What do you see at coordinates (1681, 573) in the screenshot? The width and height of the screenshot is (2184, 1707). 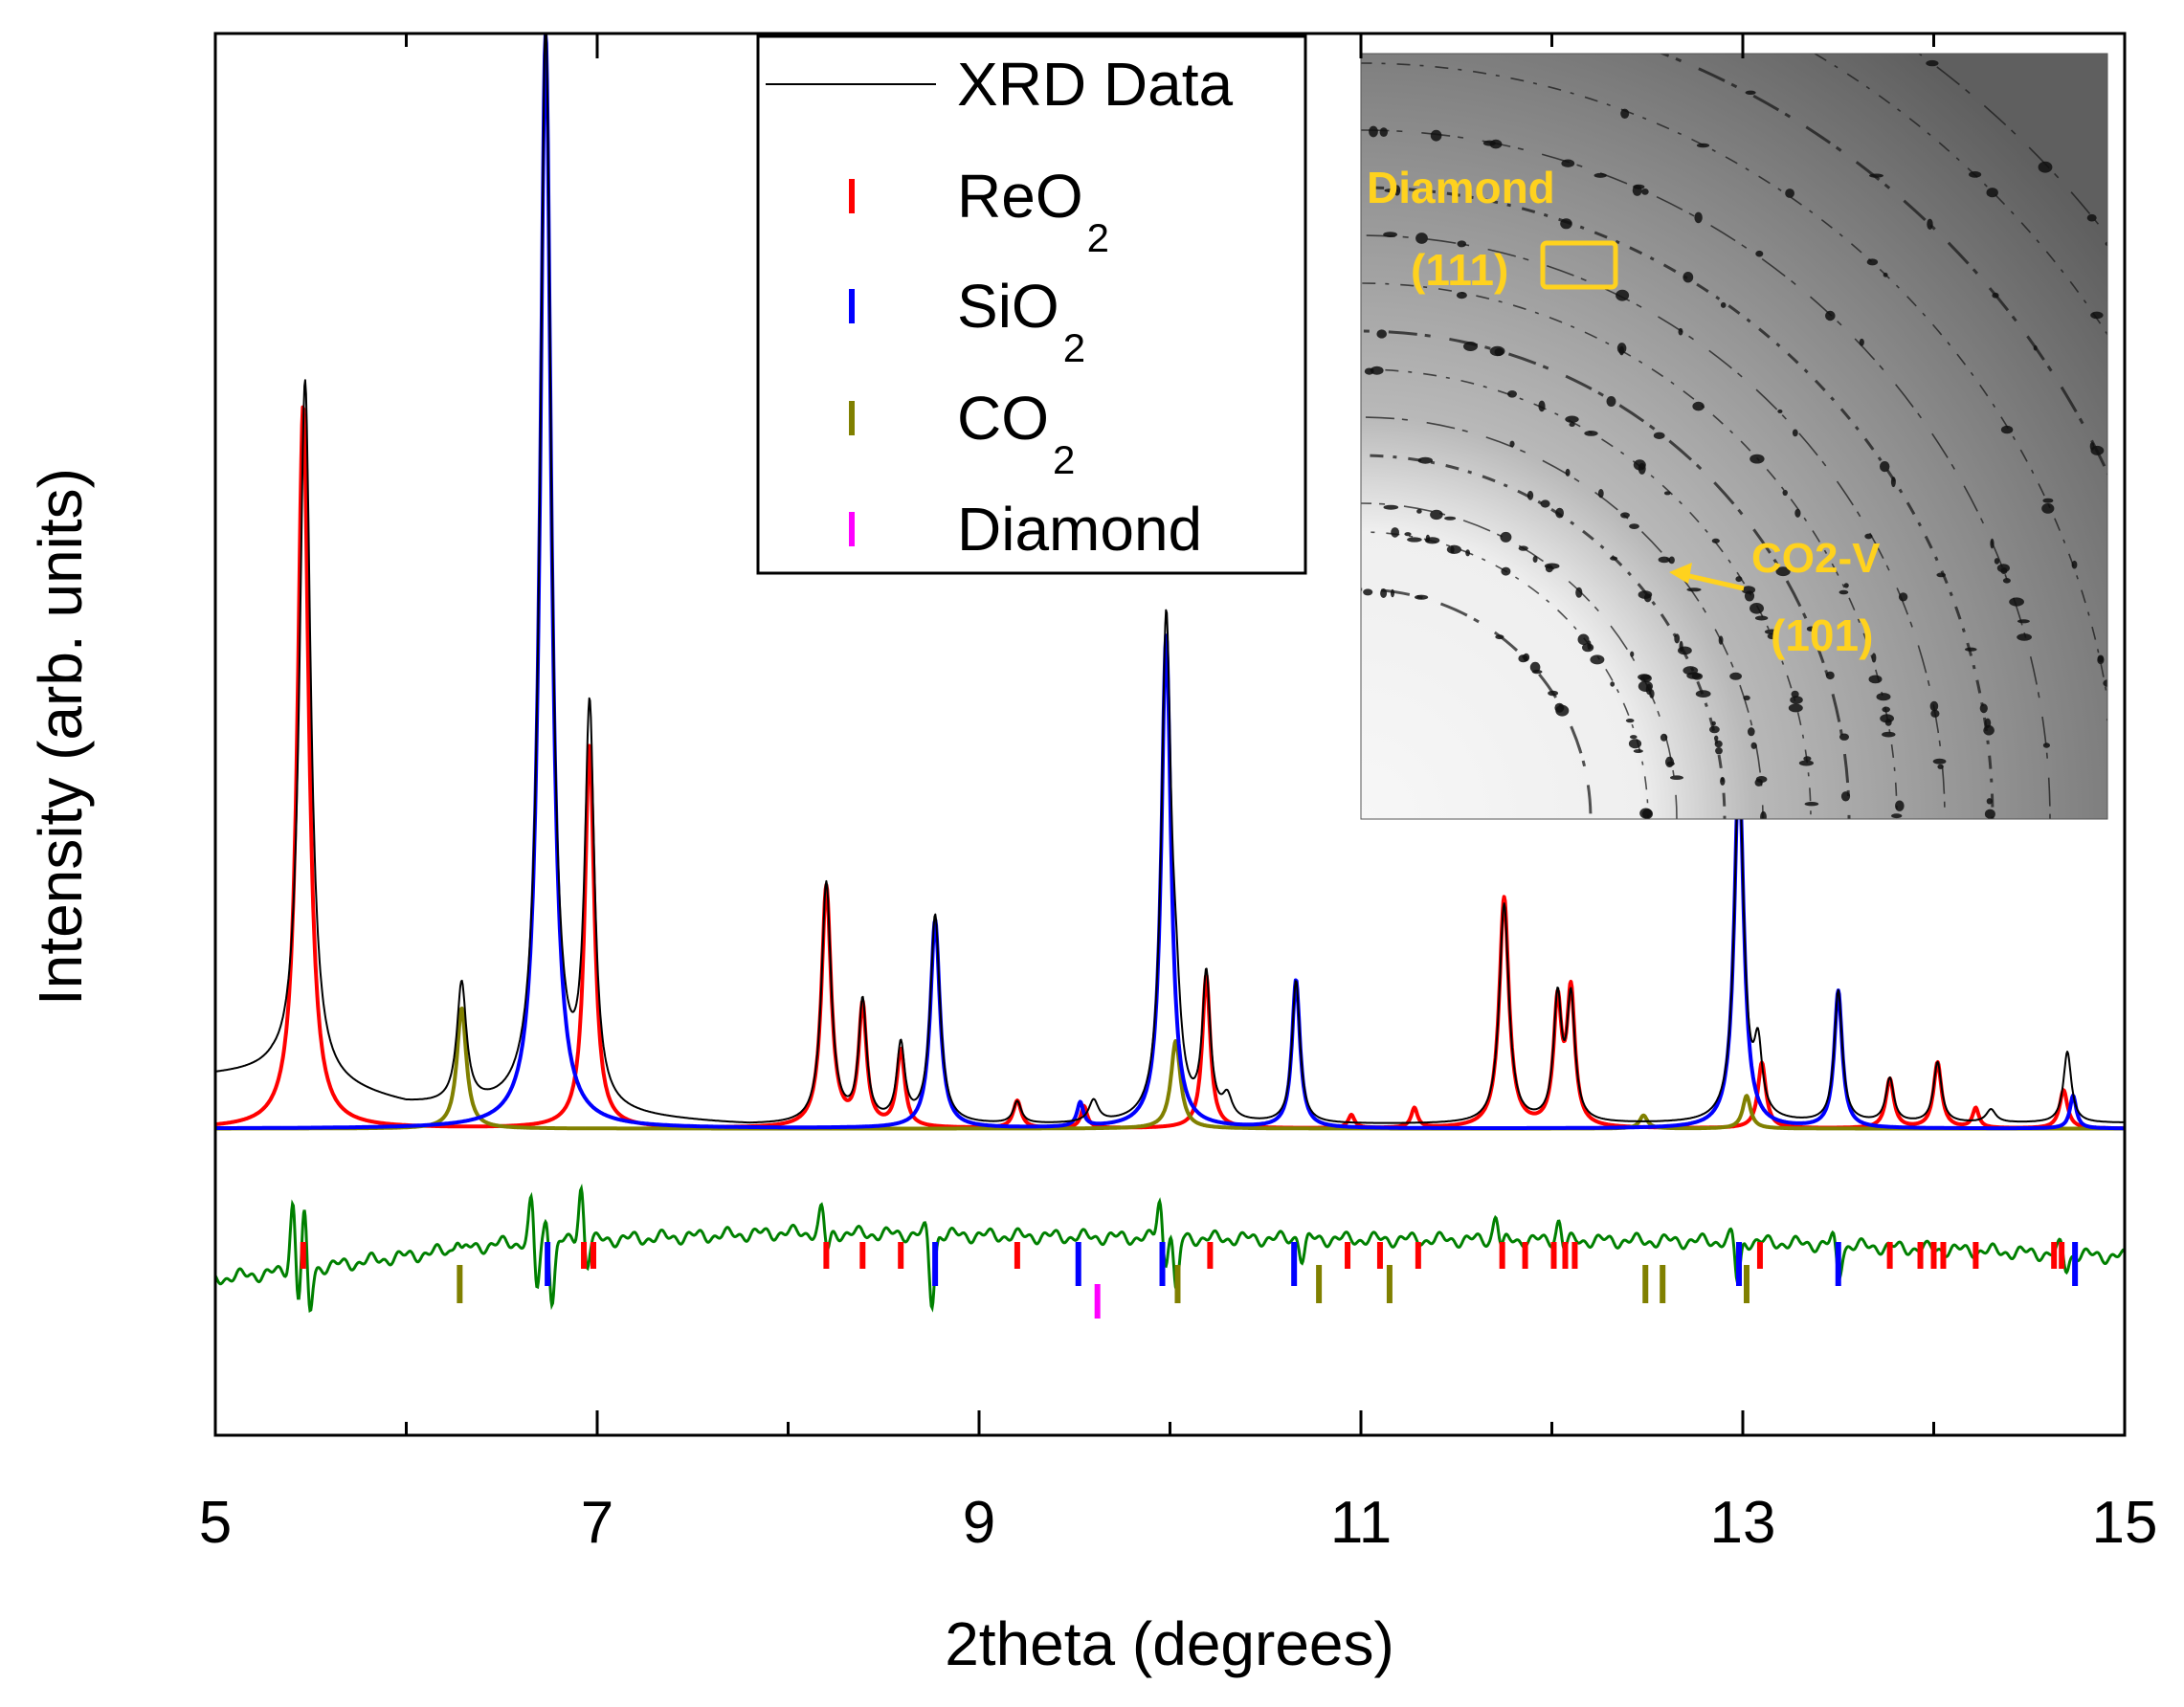 I see `inset-arrow-head` at bounding box center [1681, 573].